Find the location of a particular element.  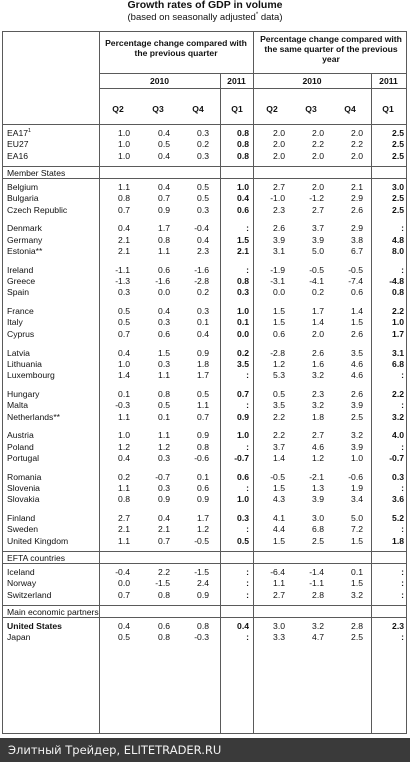

table-cell: 0.7 is located at coordinates (124, 594).